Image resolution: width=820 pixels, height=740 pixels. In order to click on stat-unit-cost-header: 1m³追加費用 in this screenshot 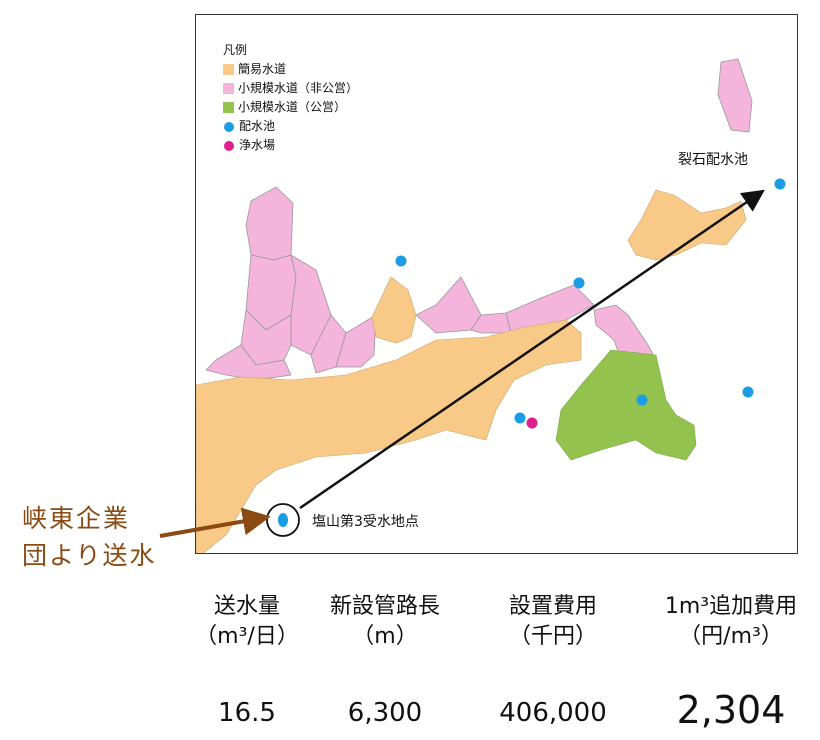, I will do `click(731, 606)`.